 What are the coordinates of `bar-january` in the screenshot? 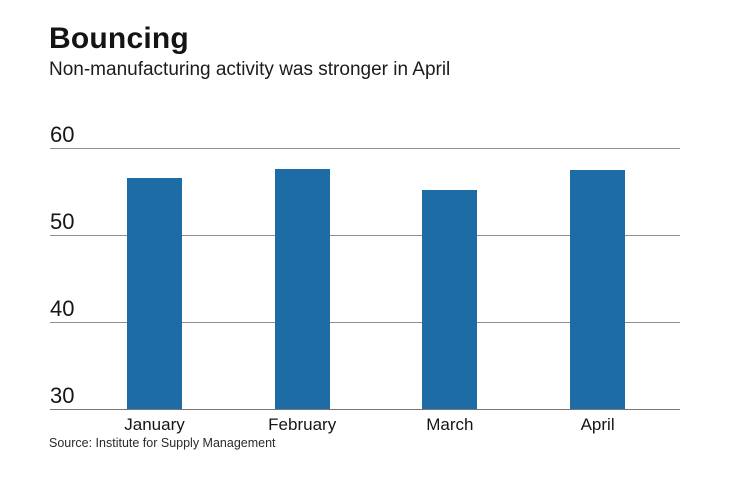 It's located at (154, 293).